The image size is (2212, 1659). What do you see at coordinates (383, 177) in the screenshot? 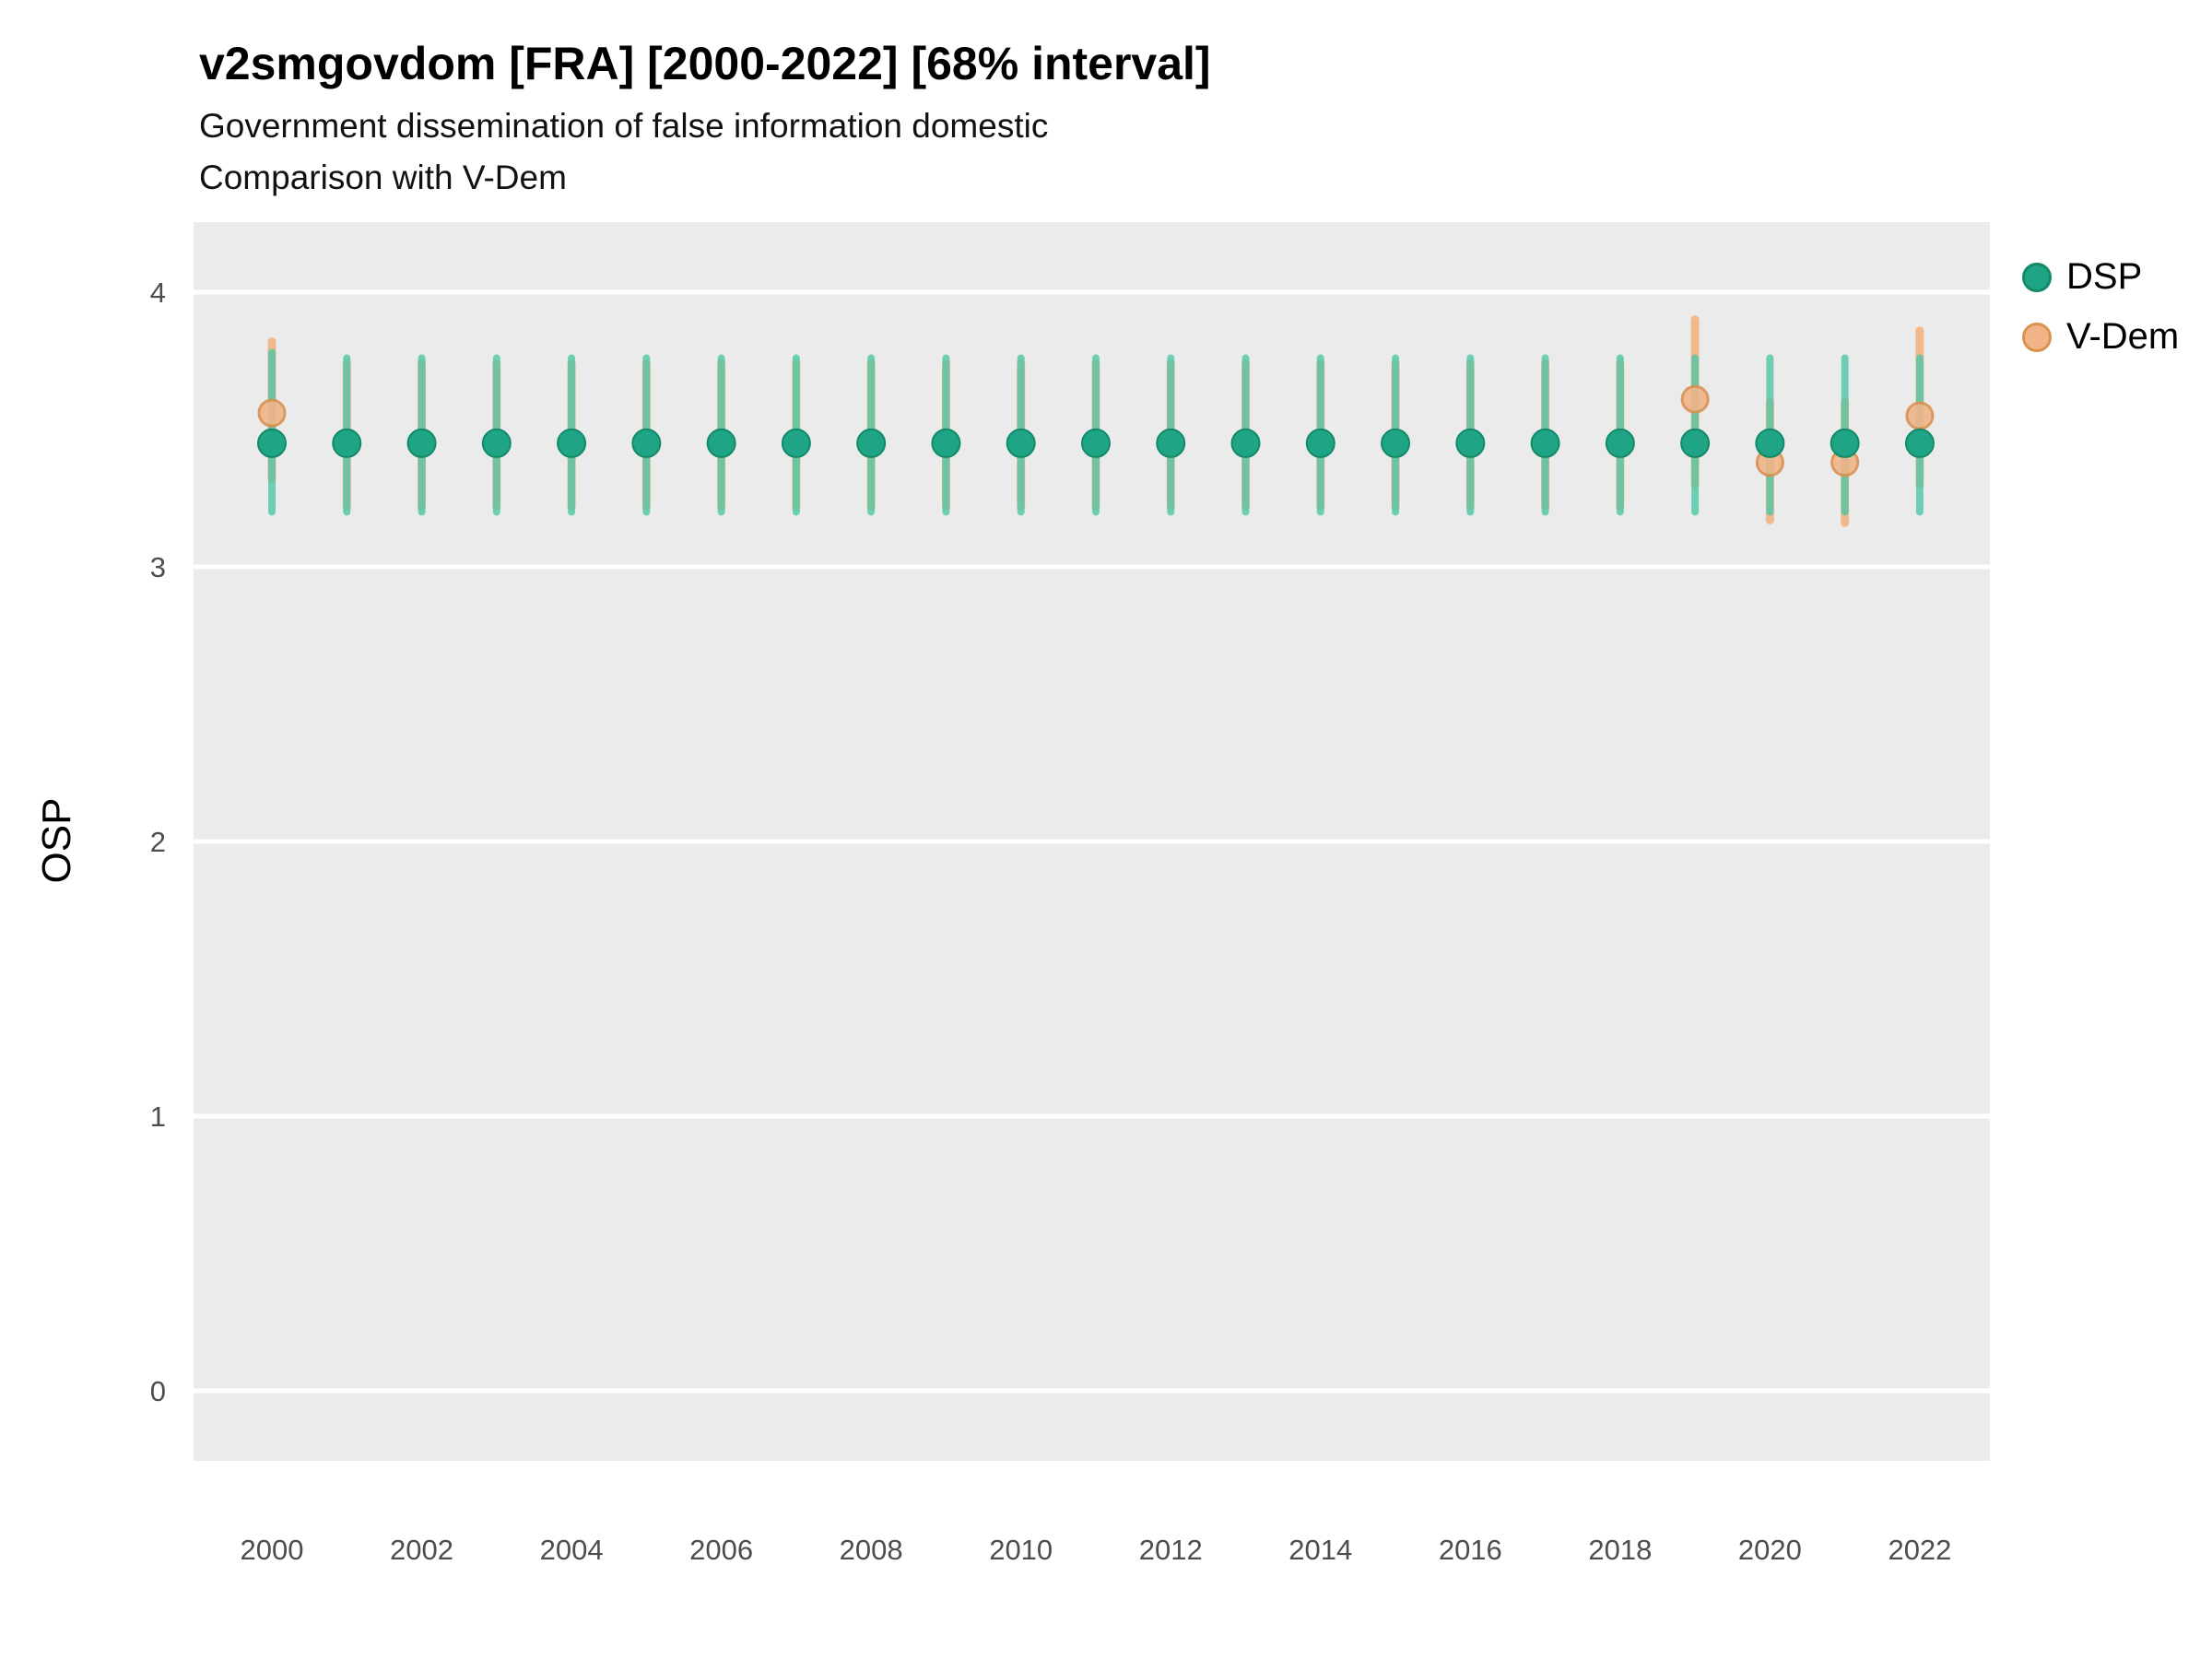
I see `chart-subtitle-line2: Comparison with V-Dem` at bounding box center [383, 177].